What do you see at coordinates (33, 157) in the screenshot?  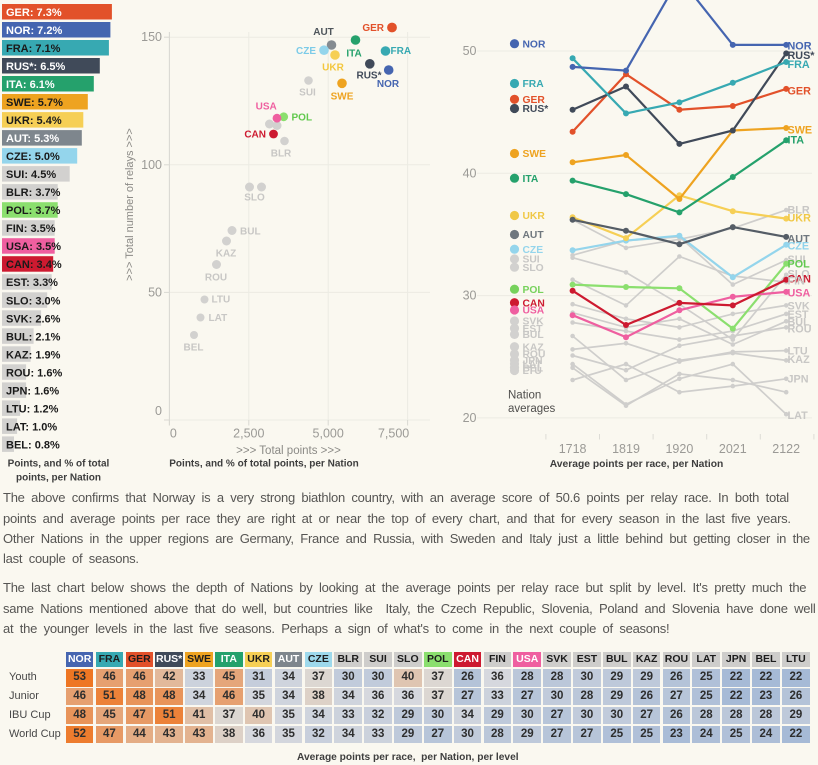 I see `svg-text: CZE: 5.0%` at bounding box center [33, 157].